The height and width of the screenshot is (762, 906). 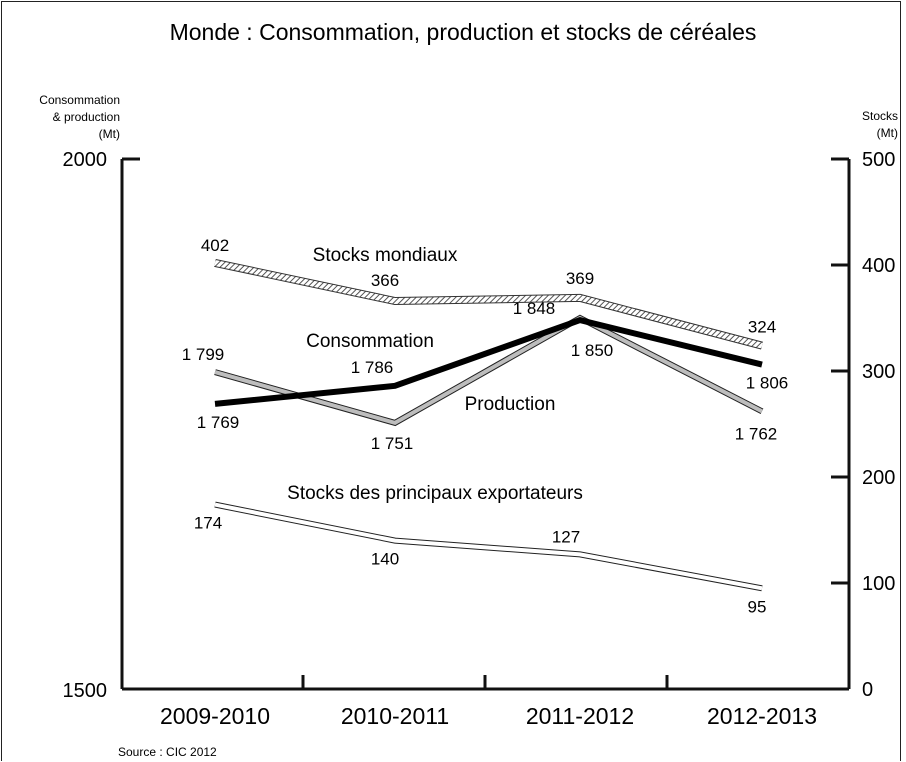 I want to click on data-label: 1 762, so click(x=756, y=433).